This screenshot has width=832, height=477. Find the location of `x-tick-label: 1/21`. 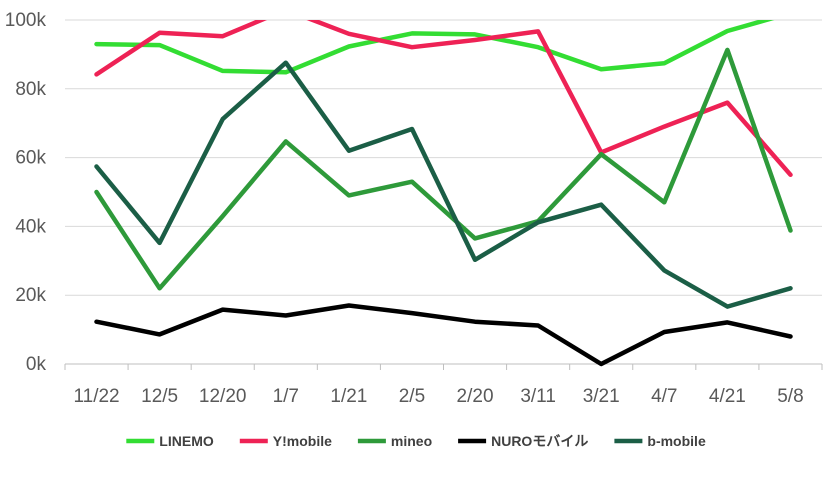

x-tick-label: 1/21 is located at coordinates (348, 396).